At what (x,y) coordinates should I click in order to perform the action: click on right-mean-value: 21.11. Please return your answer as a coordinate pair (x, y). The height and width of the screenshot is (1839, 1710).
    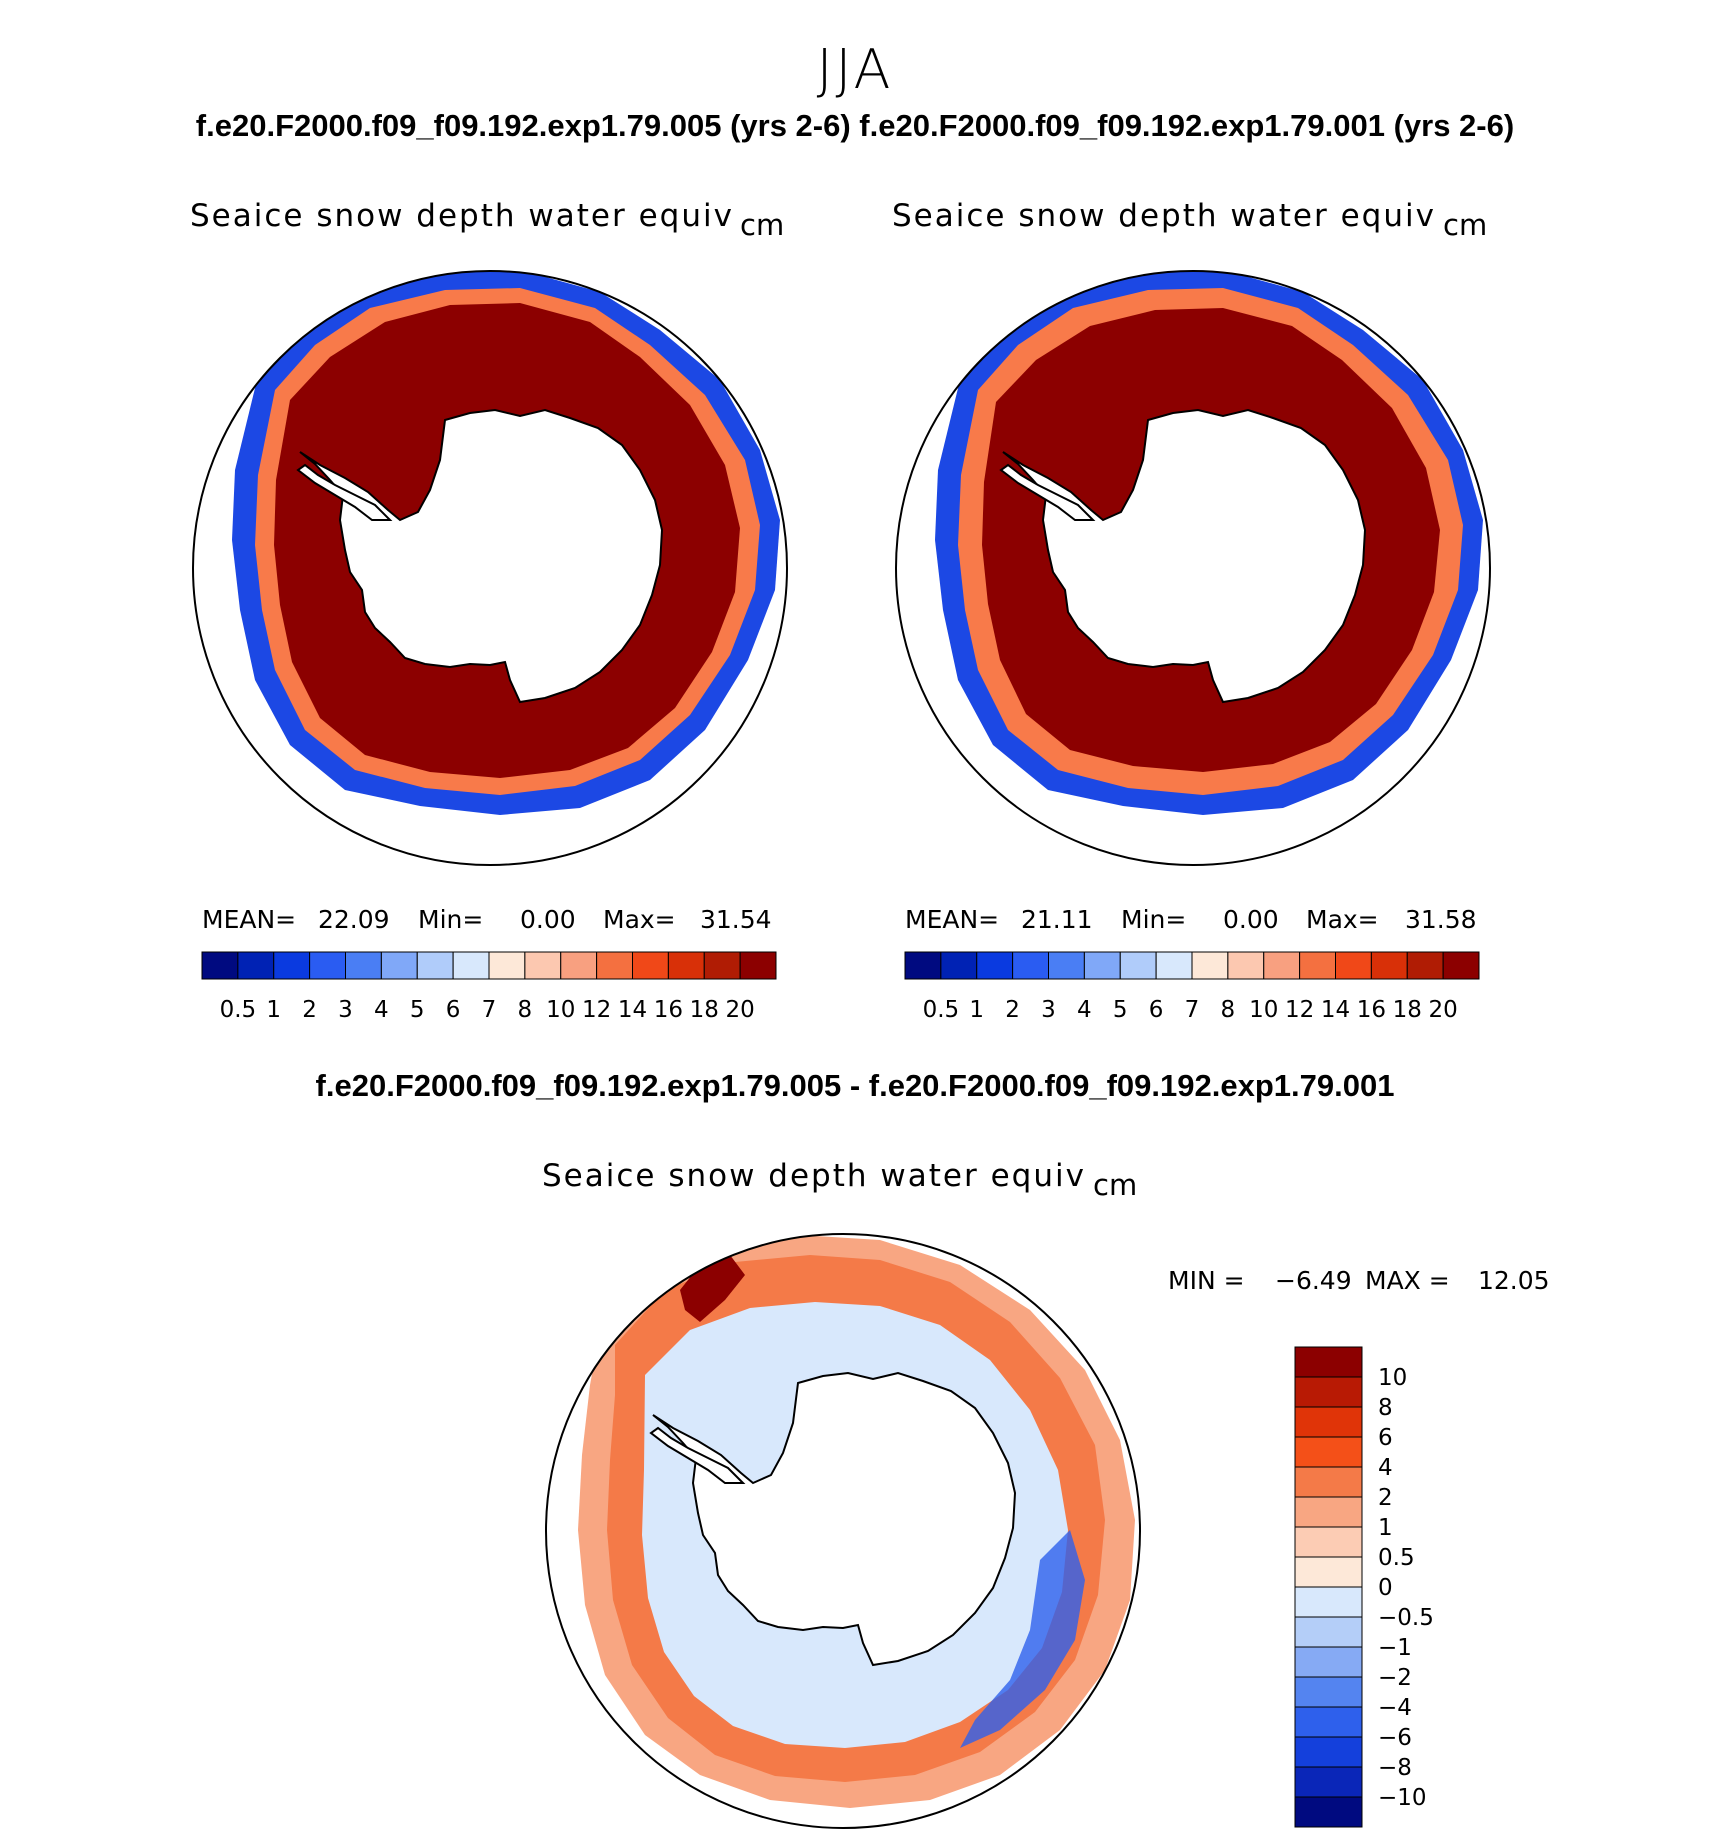
    Looking at the image, I should click on (1057, 919).